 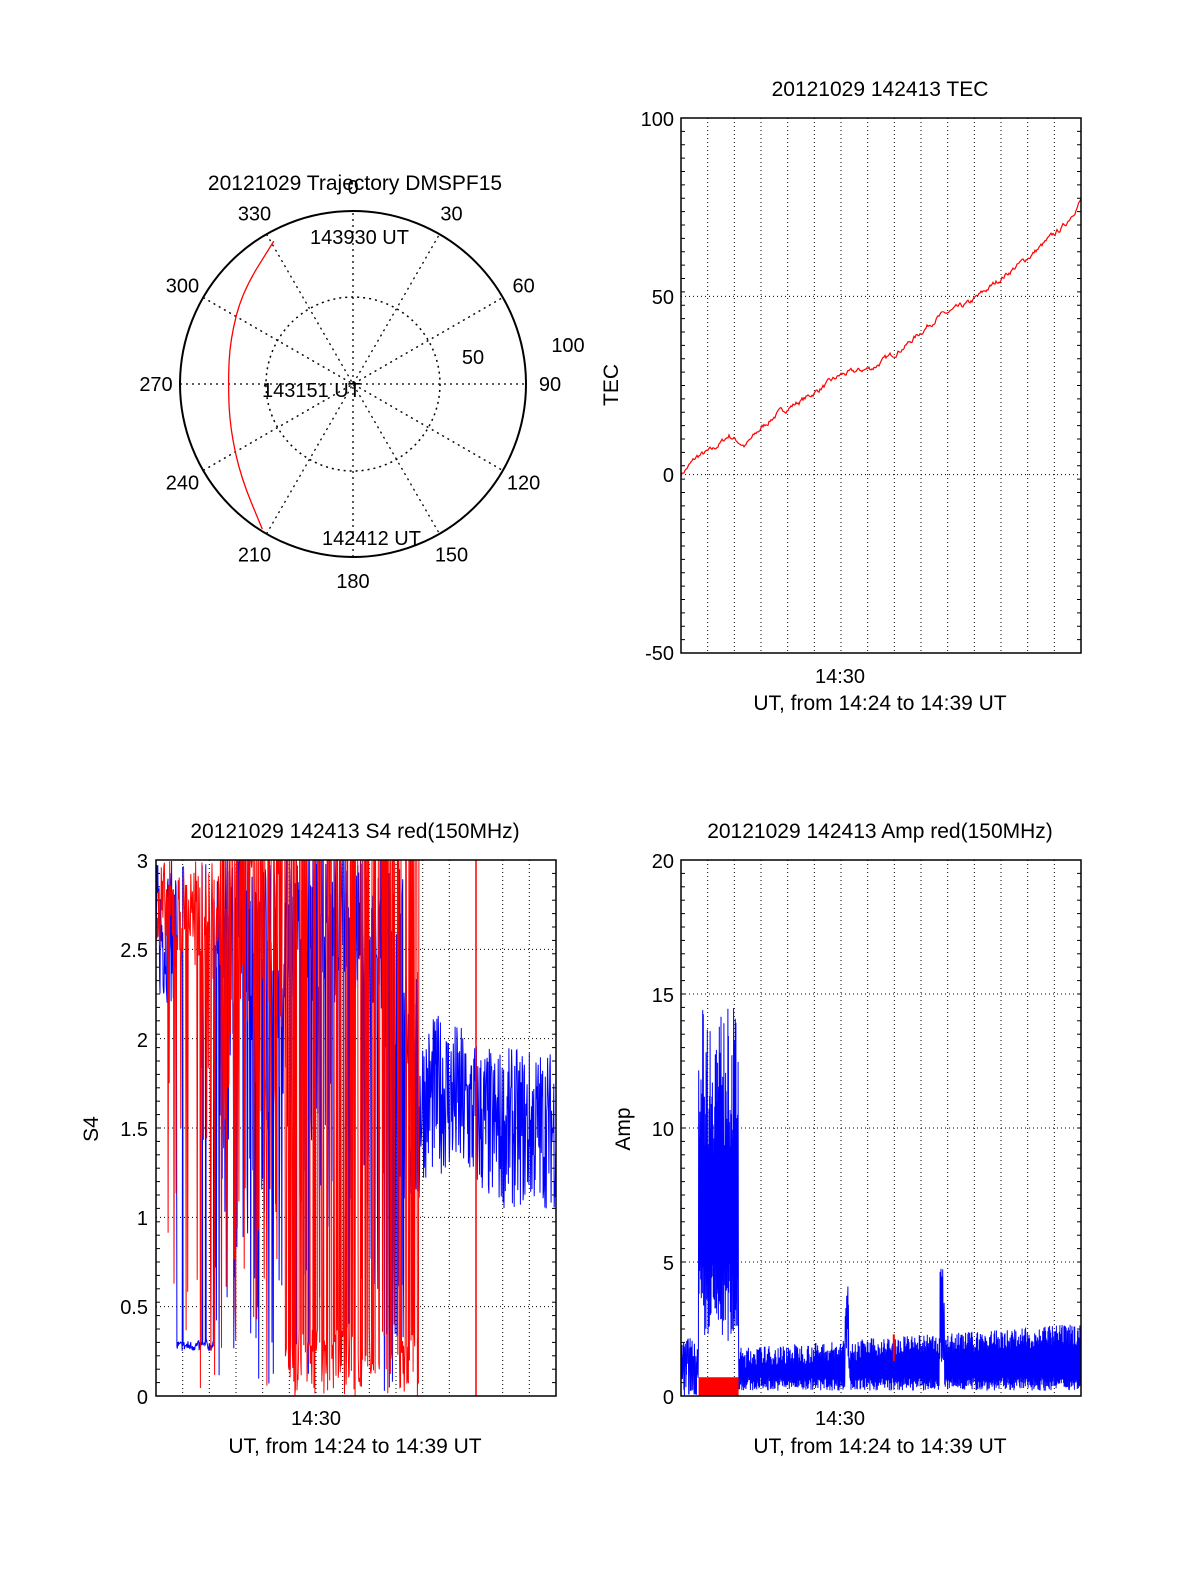 I want to click on trajectory-start-label: 142412 UT, so click(x=371, y=539).